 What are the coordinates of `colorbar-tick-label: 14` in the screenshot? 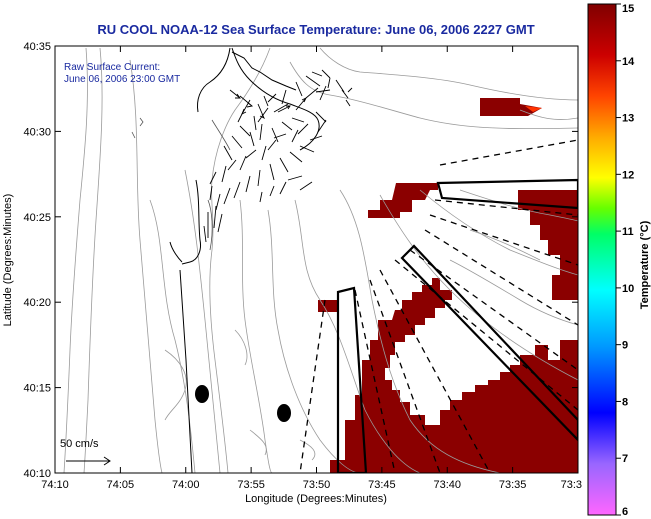 It's located at (628, 62).